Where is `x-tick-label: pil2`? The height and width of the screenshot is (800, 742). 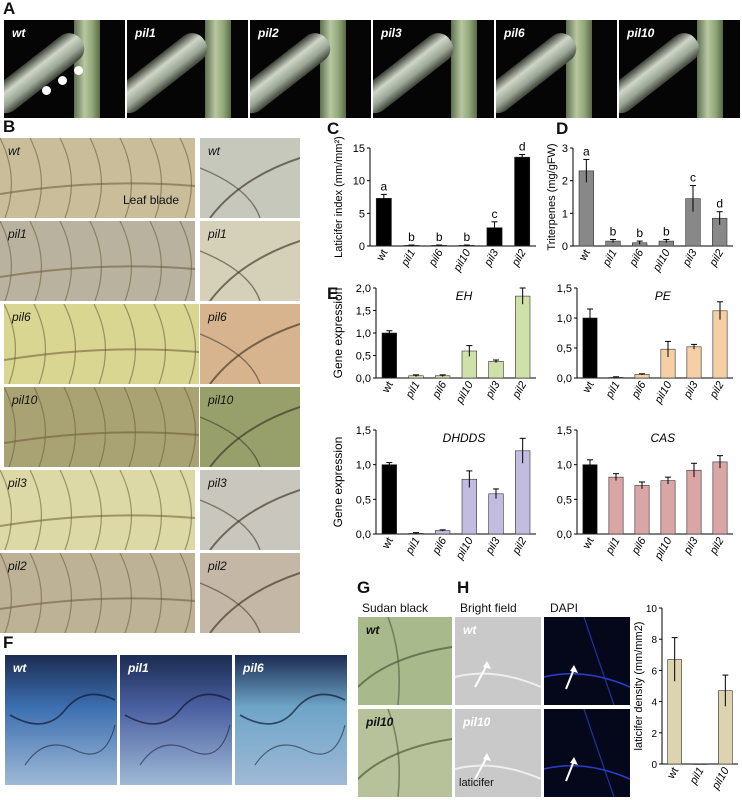 x-tick-label: pil2 is located at coordinates (519, 391).